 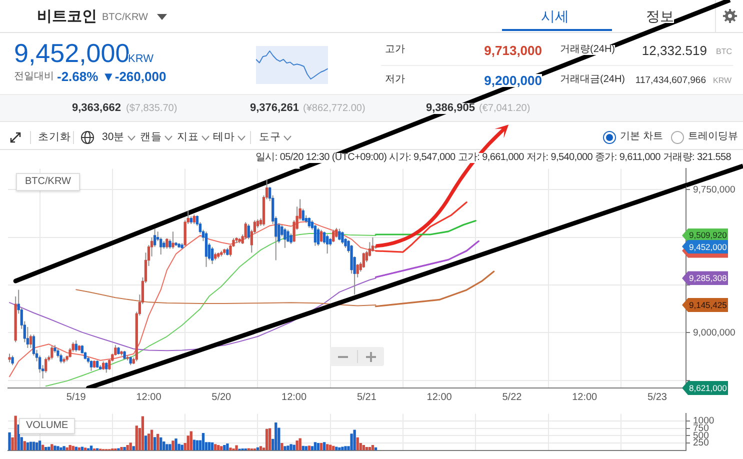 I want to click on x-tick-label: 5/23, so click(x=658, y=397).